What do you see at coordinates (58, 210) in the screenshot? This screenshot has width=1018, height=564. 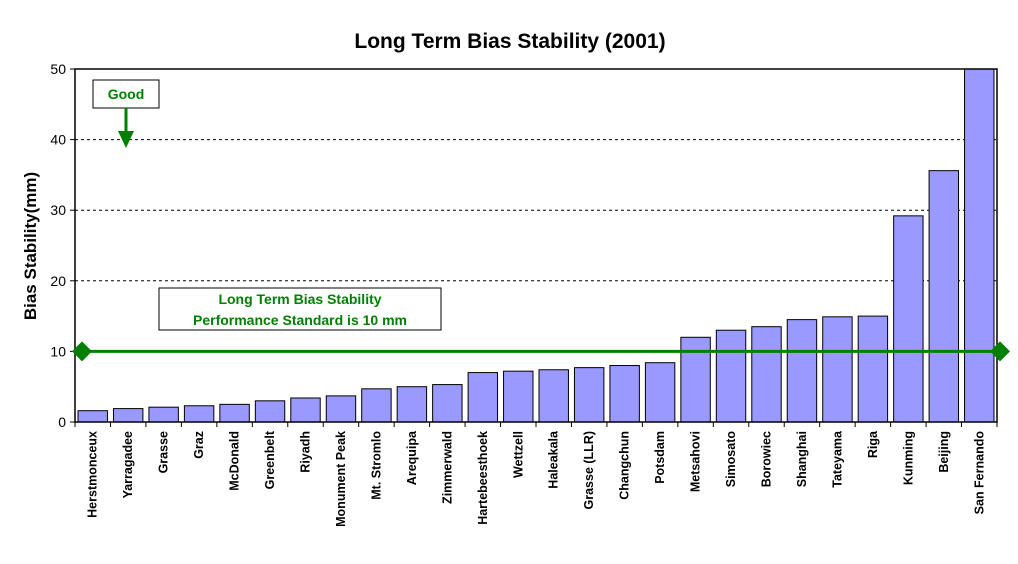 I see `y-tick-label: 30` at bounding box center [58, 210].